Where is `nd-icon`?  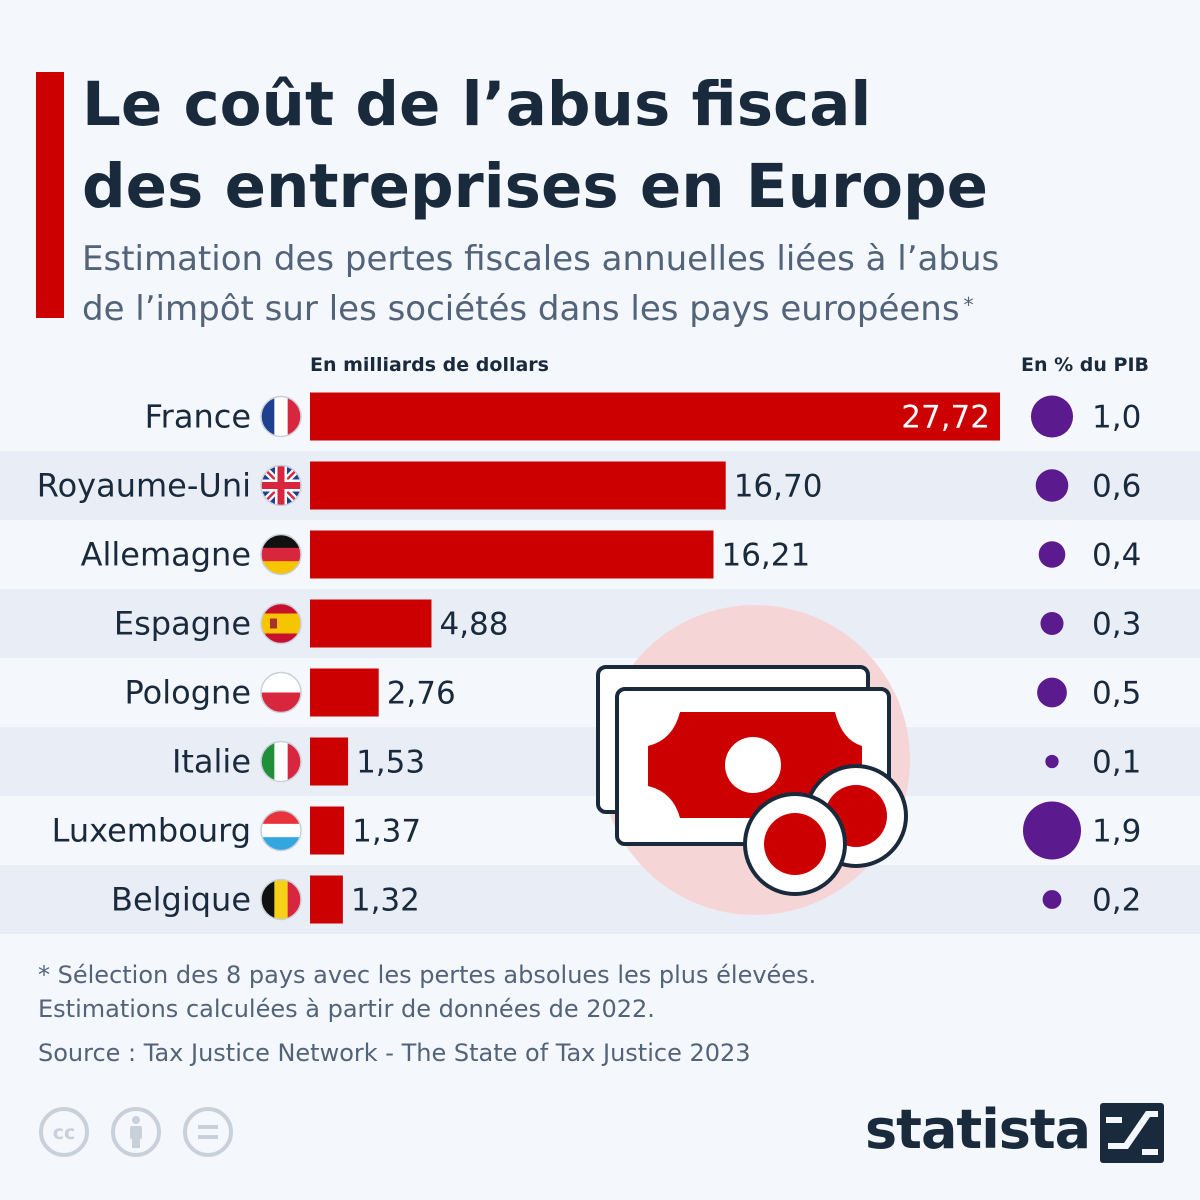 nd-icon is located at coordinates (208, 1132).